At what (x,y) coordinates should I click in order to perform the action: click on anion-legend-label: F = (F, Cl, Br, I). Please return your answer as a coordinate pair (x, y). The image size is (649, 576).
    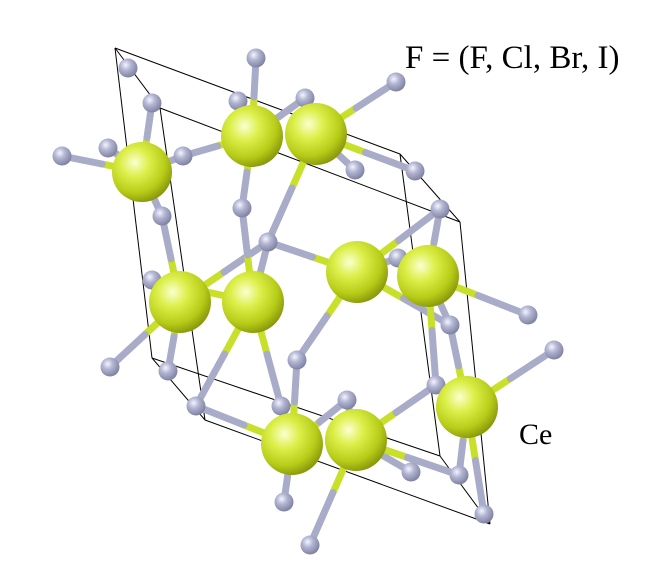
    Looking at the image, I should click on (512, 58).